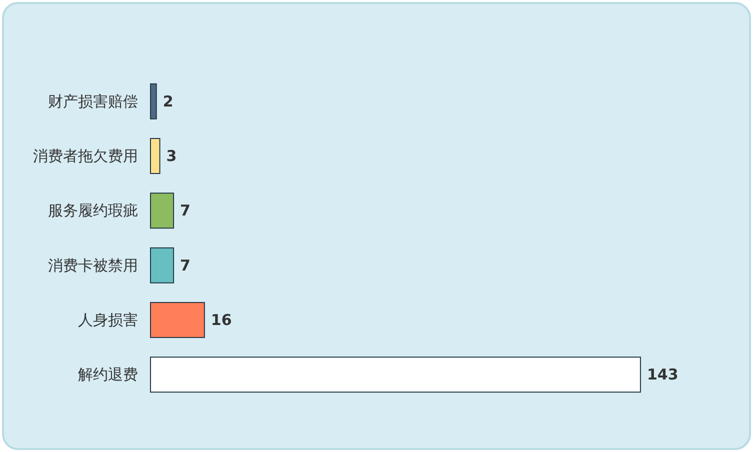  I want to click on y-tick-label: 消费卡被禁用, so click(93, 265).